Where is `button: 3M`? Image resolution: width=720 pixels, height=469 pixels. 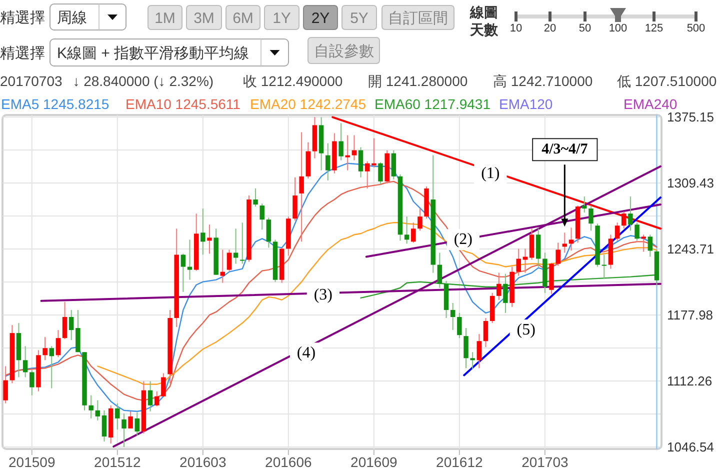 button: 3M is located at coordinates (204, 17).